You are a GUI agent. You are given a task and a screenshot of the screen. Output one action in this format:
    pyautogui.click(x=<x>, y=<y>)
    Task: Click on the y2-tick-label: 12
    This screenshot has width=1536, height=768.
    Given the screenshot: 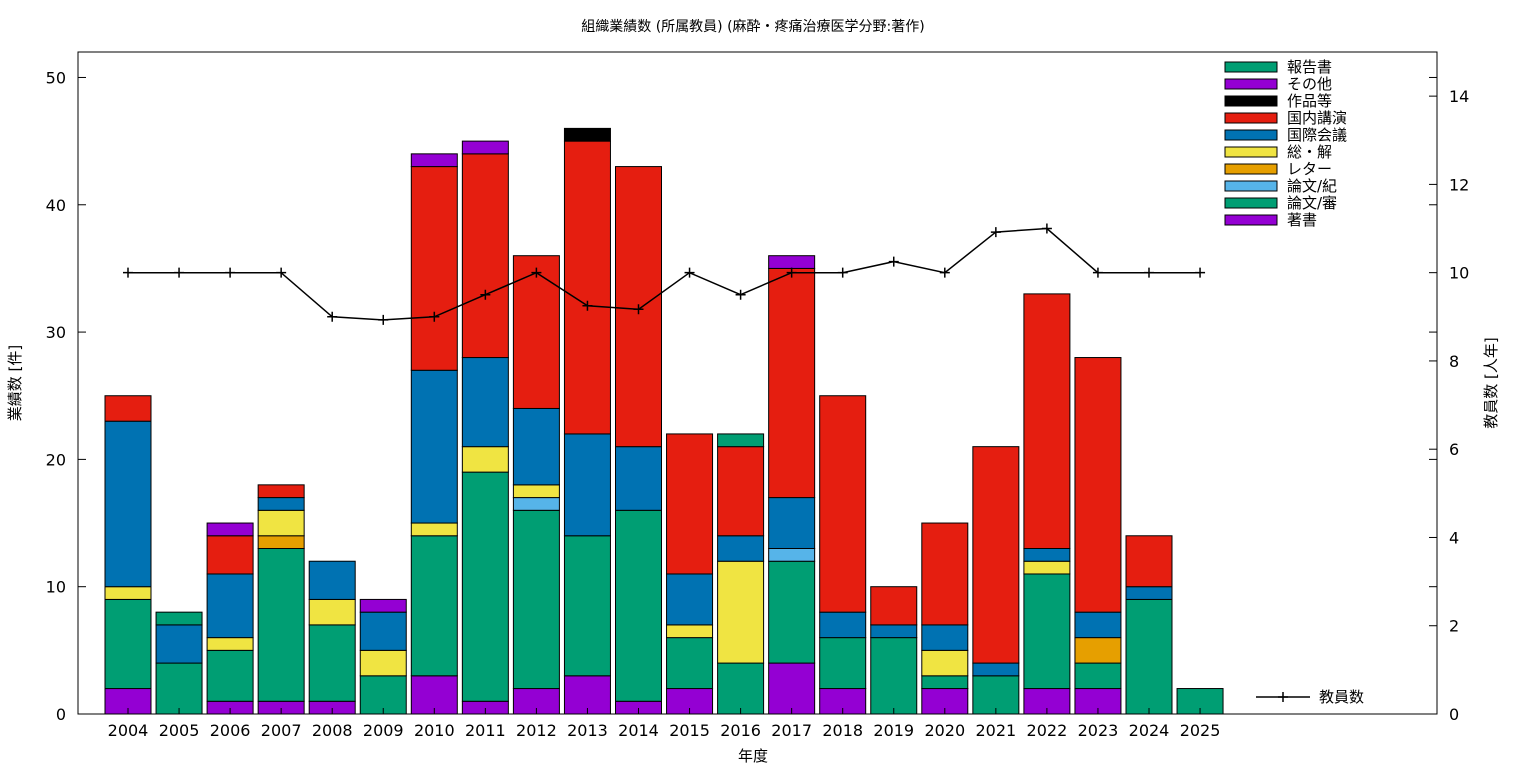 What is the action you would take?
    pyautogui.click(x=1459, y=184)
    